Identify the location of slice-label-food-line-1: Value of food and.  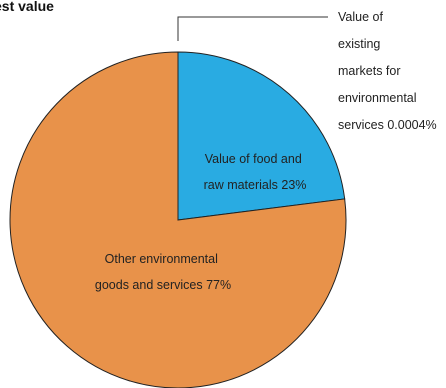
(253, 159).